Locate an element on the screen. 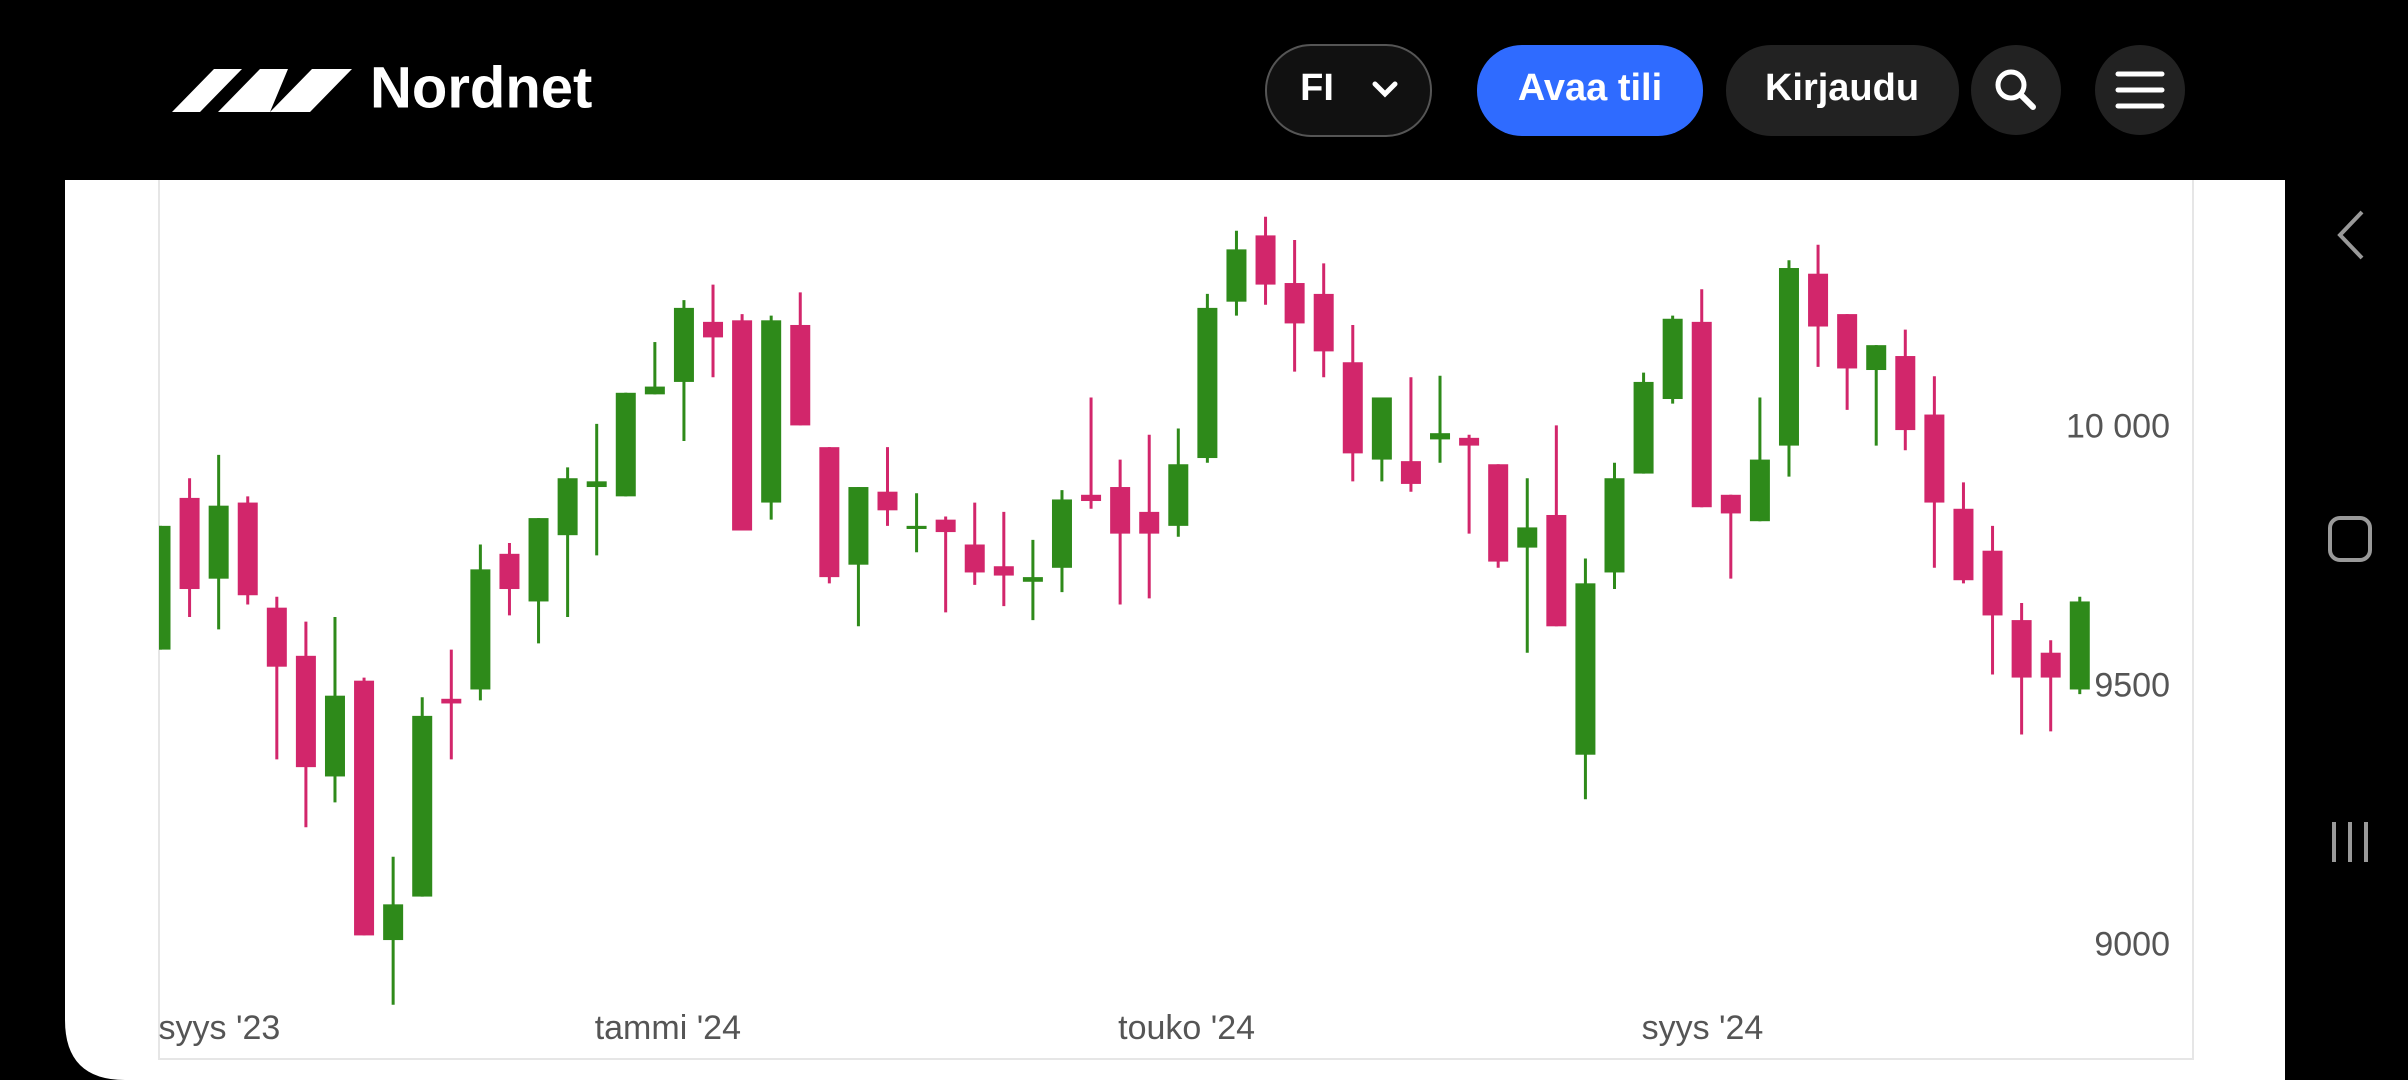 This screenshot has width=2408, height=1080. x-tick-label: syys '23 is located at coordinates (220, 1028).